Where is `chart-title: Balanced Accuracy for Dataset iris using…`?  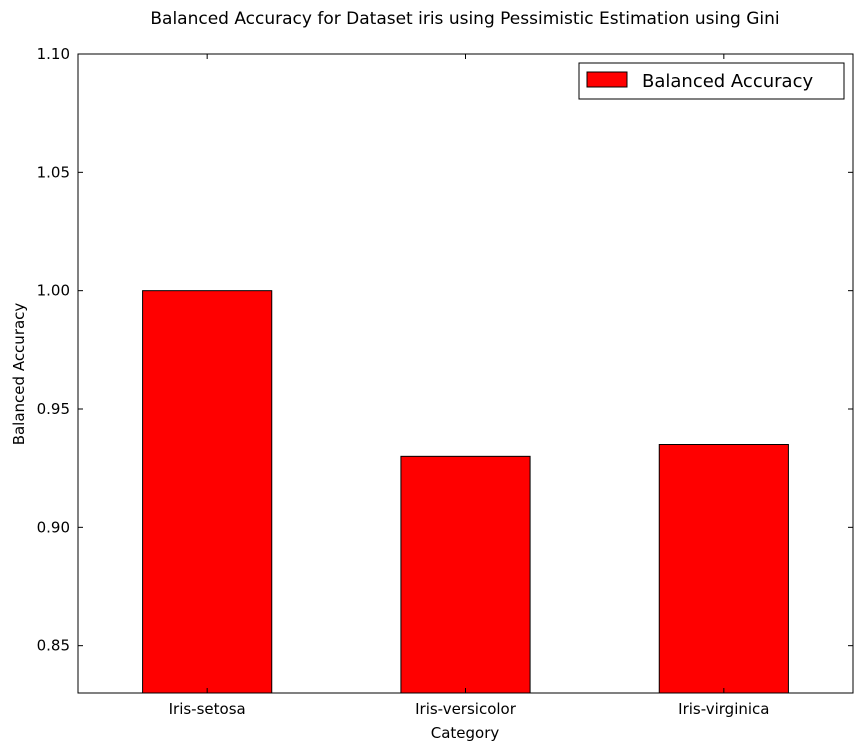
chart-title: Balanced Accuracy for Dataset iris using… is located at coordinates (464, 19).